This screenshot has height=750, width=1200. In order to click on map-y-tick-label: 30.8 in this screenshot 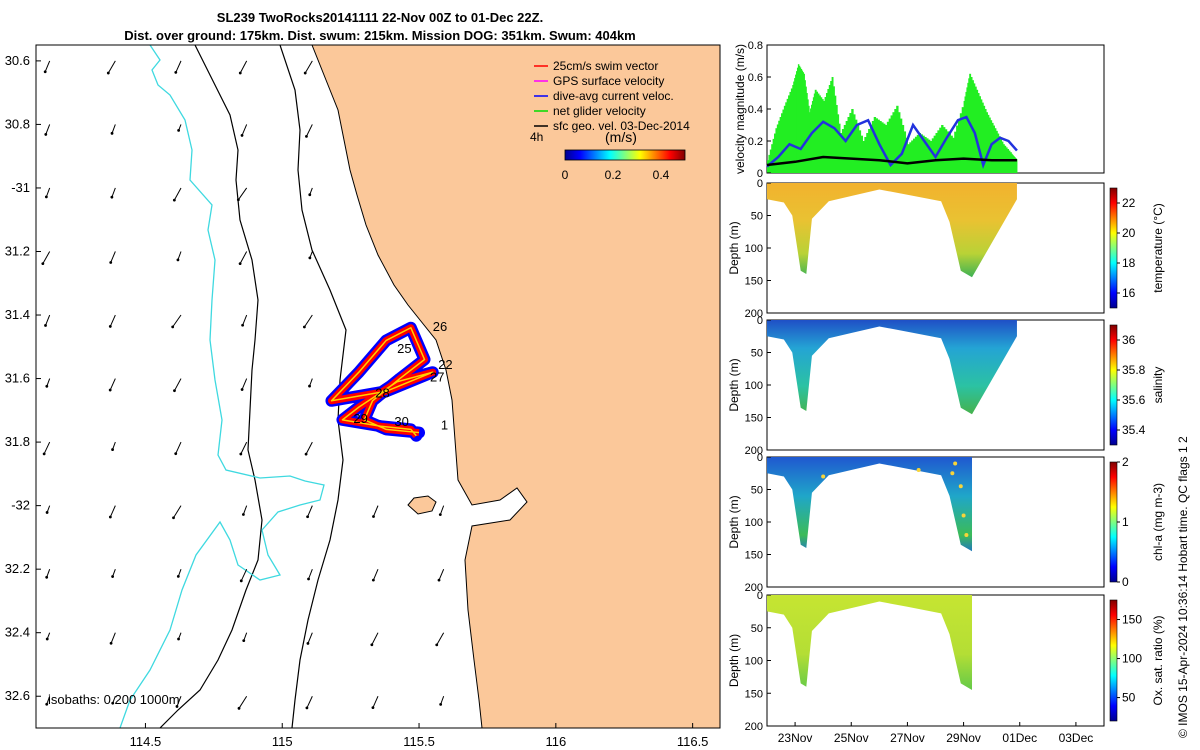, I will do `click(17, 123)`.